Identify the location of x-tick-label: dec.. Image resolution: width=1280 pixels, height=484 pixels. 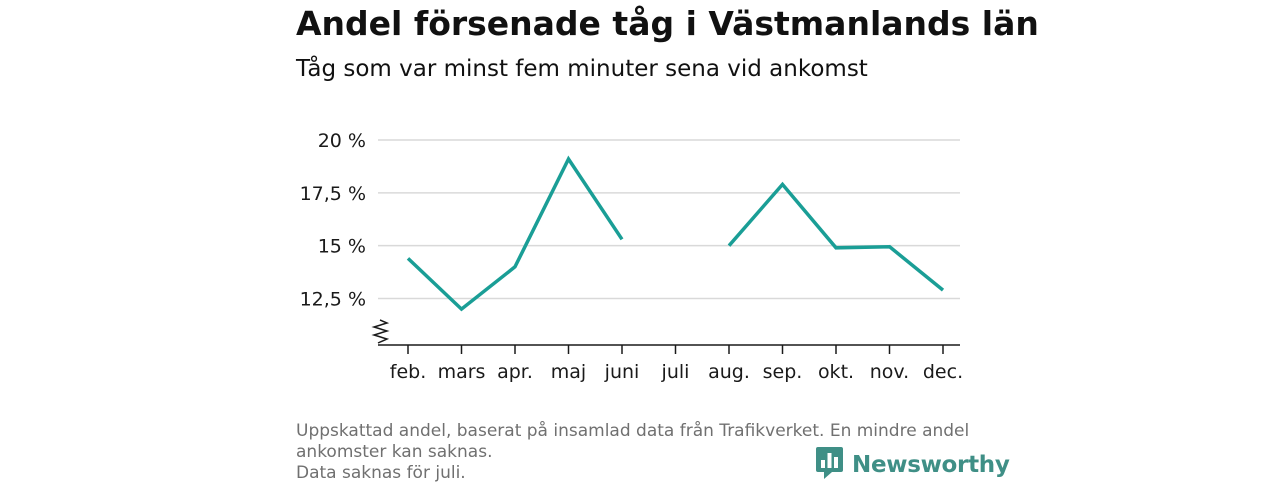
(943, 372).